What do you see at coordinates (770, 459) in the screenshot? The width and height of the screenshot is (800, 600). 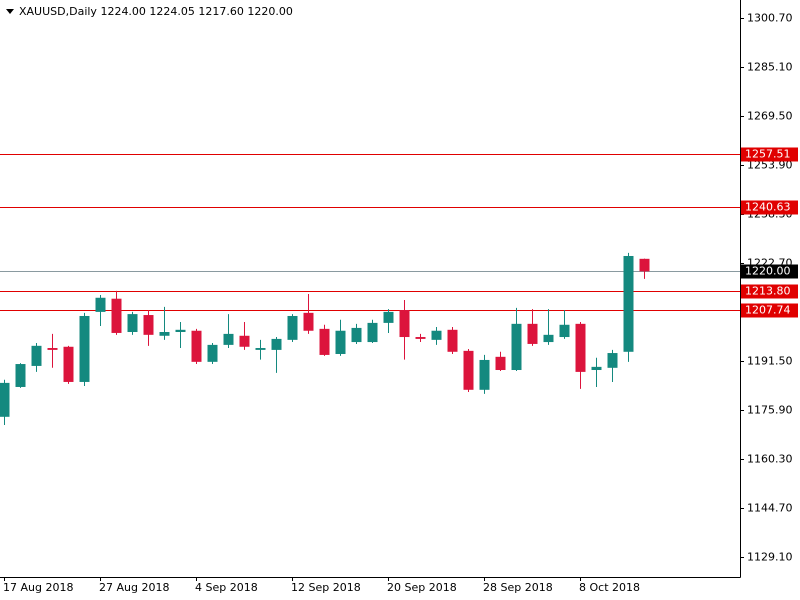 I see `y-tick-label: 1160.30` at bounding box center [770, 459].